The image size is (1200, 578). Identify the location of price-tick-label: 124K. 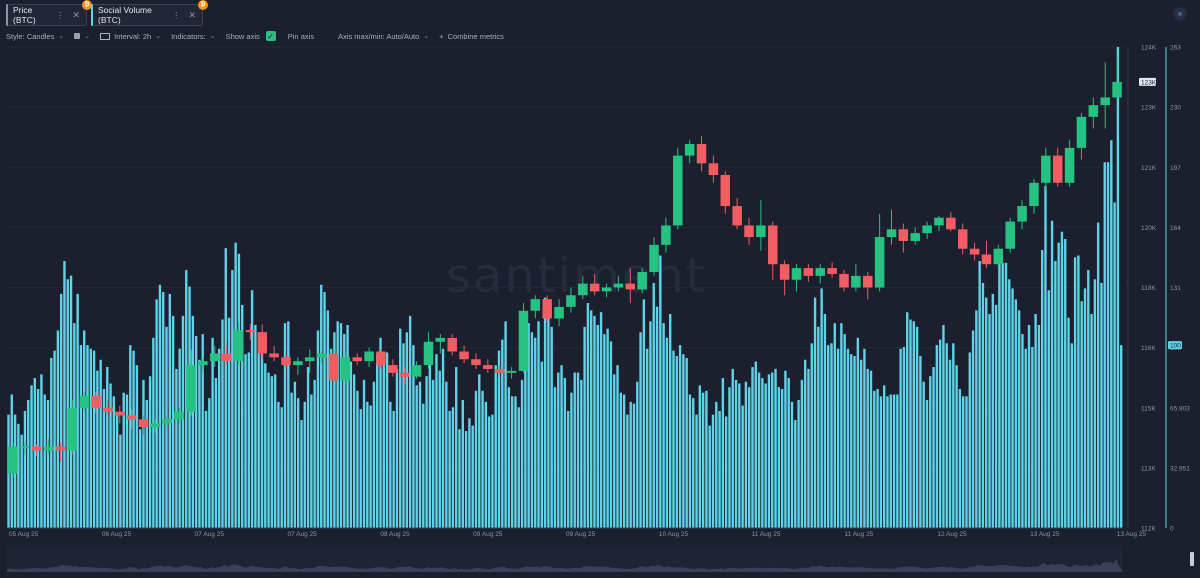
(1149, 48).